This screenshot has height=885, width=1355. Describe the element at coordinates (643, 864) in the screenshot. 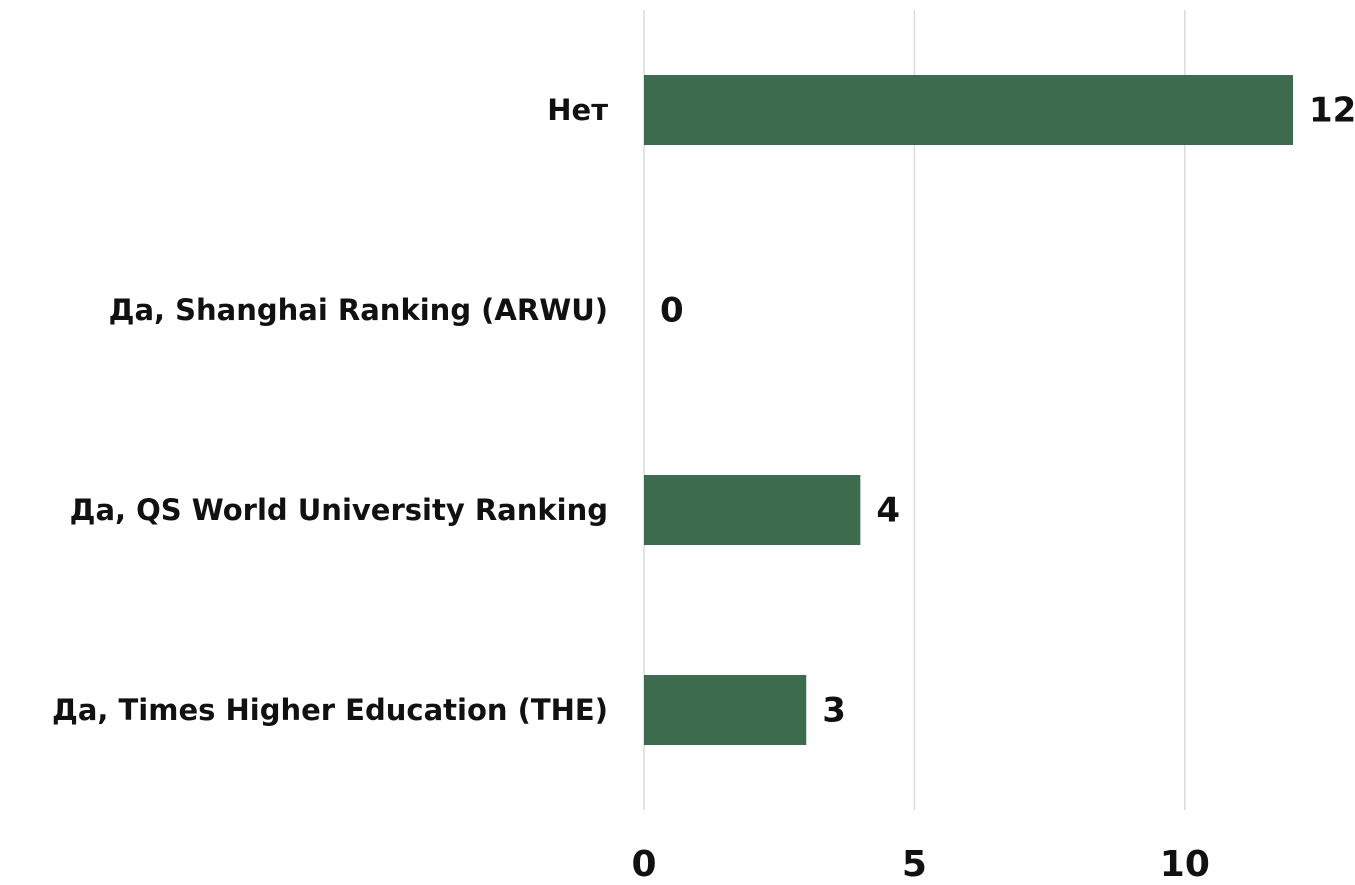

I see `x-tick-label: 0` at that location.